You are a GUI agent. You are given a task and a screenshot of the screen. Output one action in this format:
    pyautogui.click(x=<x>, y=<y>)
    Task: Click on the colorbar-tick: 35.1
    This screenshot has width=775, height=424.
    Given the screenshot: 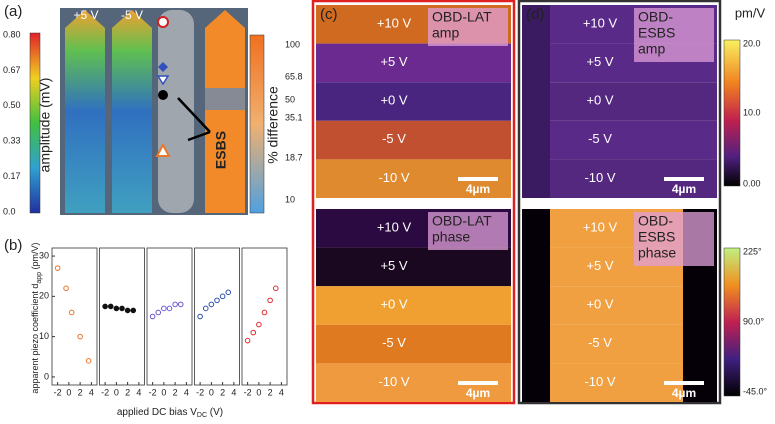 What is the action you would take?
    pyautogui.click(x=294, y=117)
    